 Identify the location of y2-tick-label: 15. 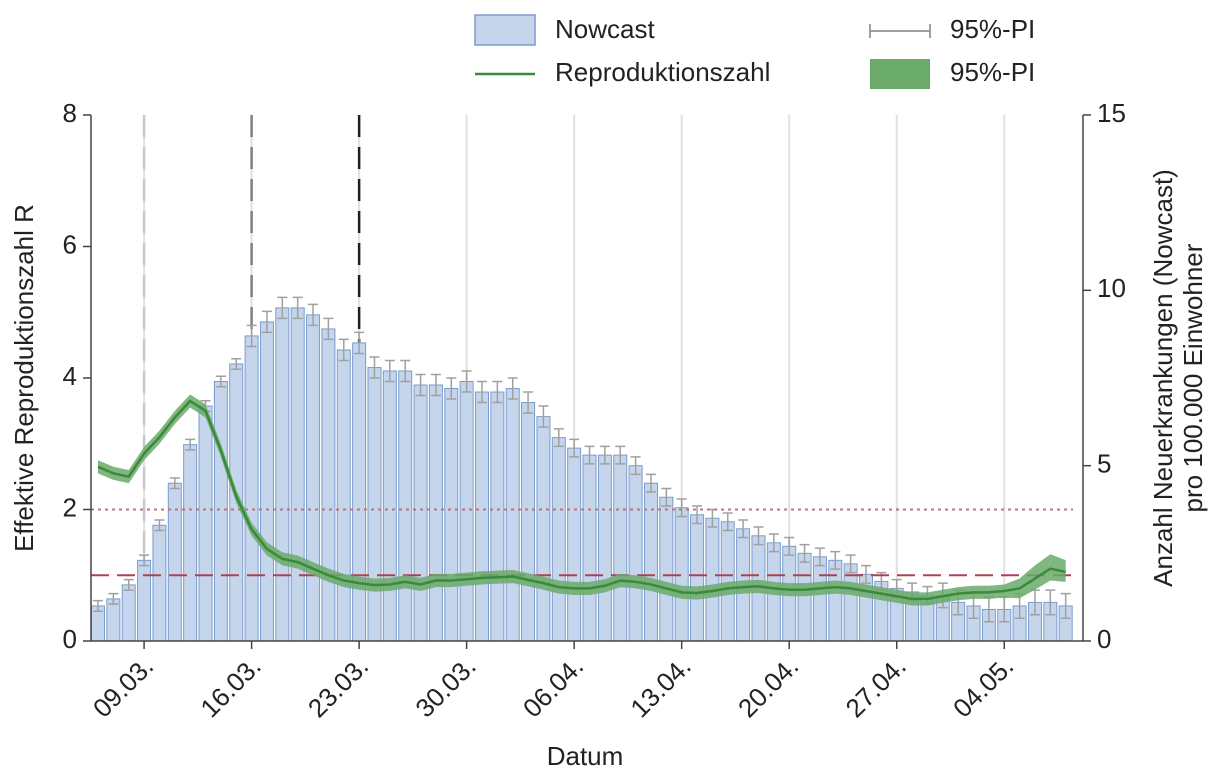
(1111, 113).